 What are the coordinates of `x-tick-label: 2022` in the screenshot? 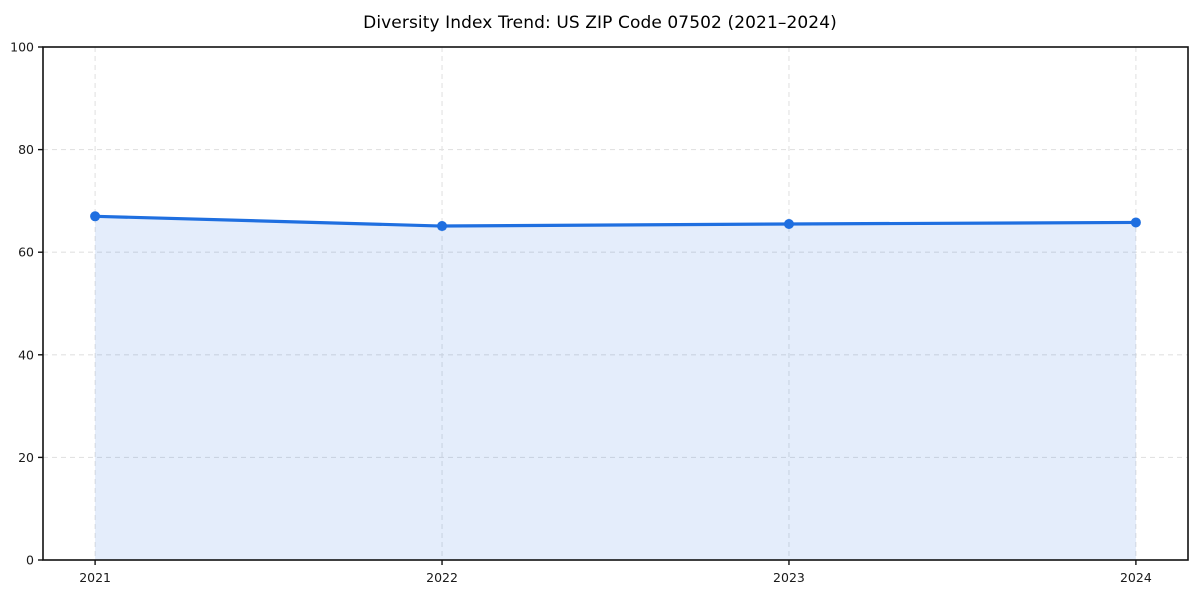 It's located at (442, 577).